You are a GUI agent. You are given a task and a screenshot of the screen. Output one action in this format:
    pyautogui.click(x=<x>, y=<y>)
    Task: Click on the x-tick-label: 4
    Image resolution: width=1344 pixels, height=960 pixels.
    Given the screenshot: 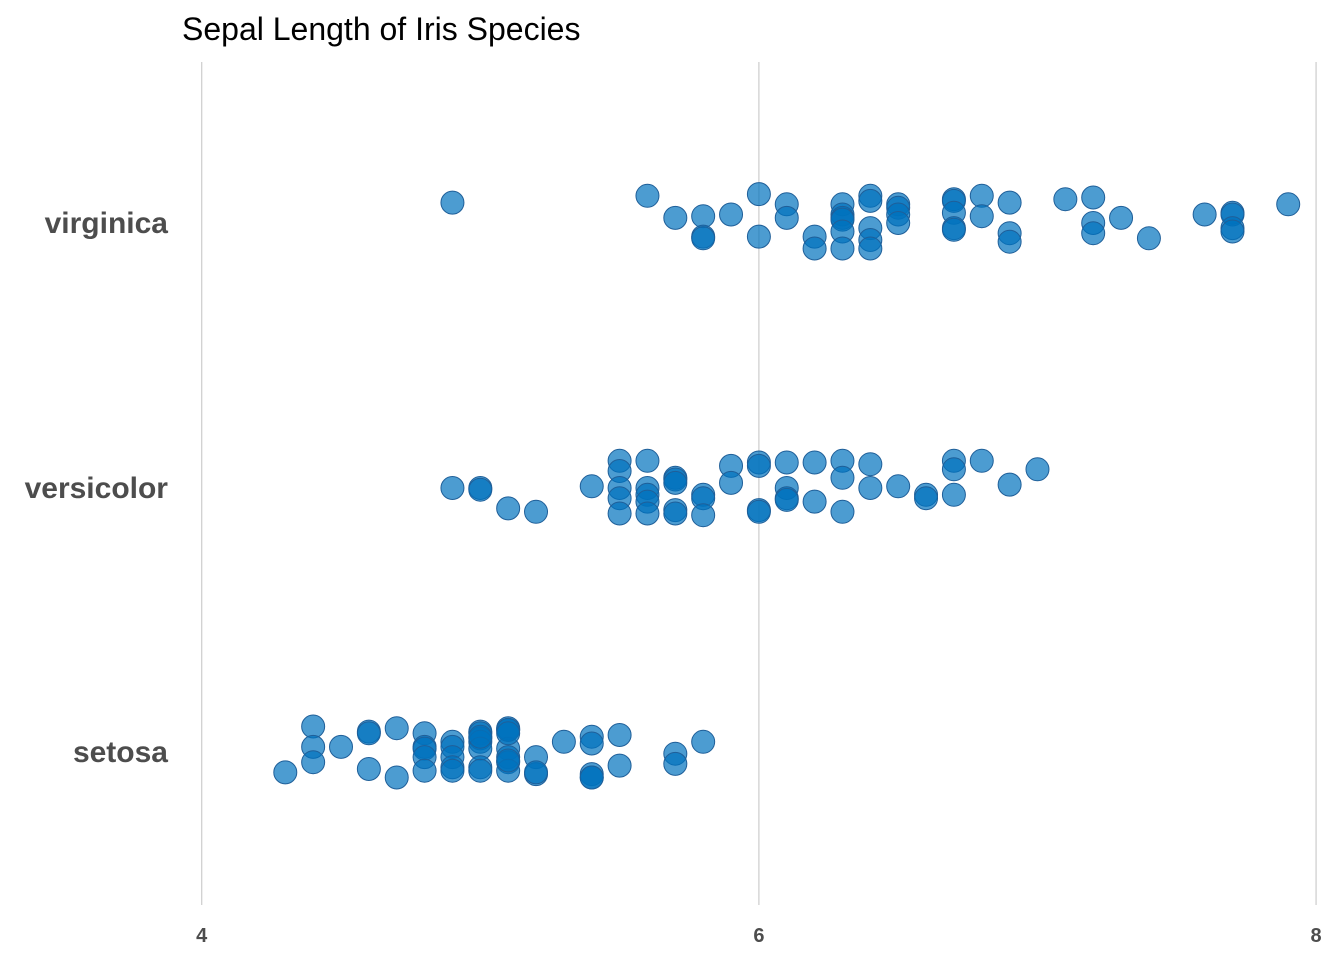 What is the action you would take?
    pyautogui.click(x=202, y=936)
    